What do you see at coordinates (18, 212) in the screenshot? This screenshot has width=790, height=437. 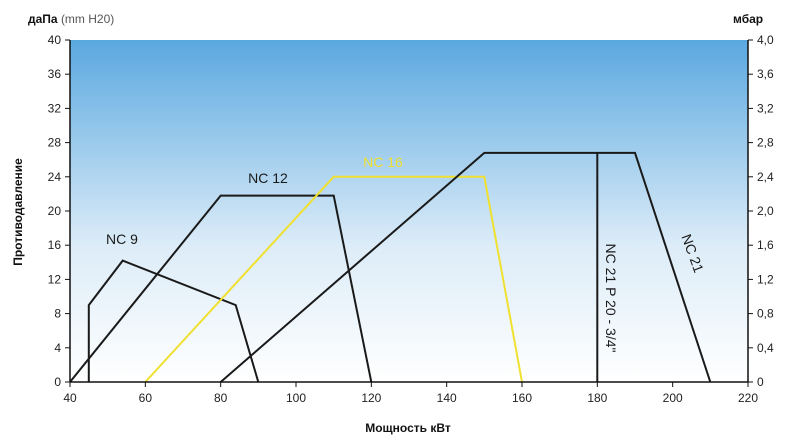 I see `y-axis-title: Противодавление` at bounding box center [18, 212].